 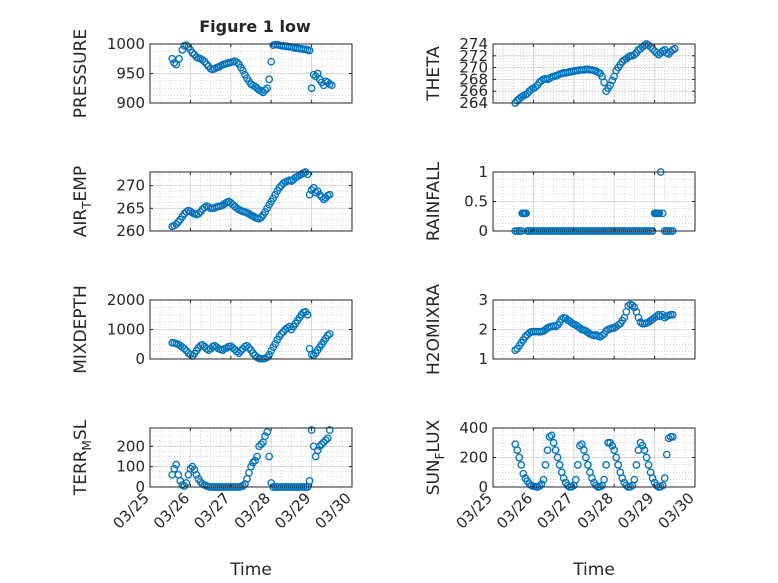 What do you see at coordinates (82, 457) in the screenshot?
I see `y-axis-label: TERRMSL` at bounding box center [82, 457].